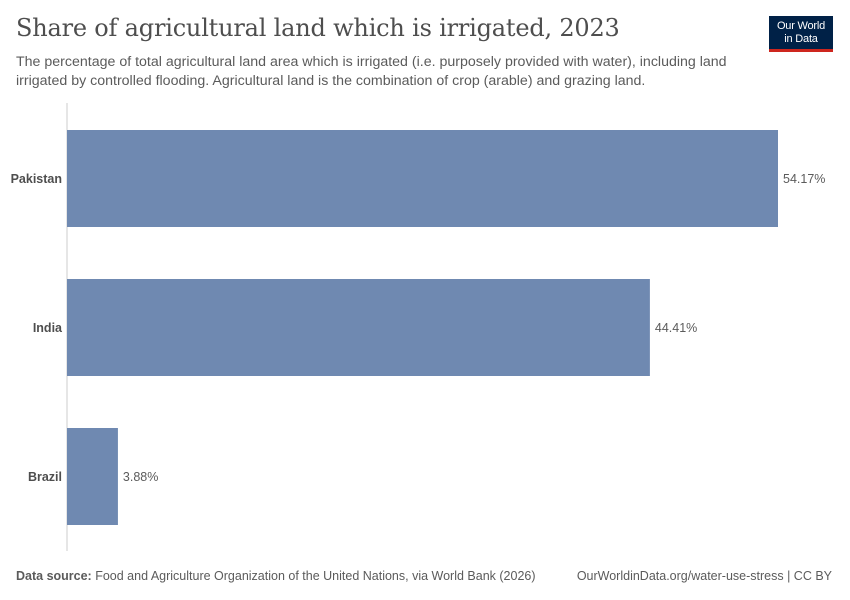 This screenshot has height=600, width=850. What do you see at coordinates (48, 328) in the screenshot?
I see `category-label-india: India` at bounding box center [48, 328].